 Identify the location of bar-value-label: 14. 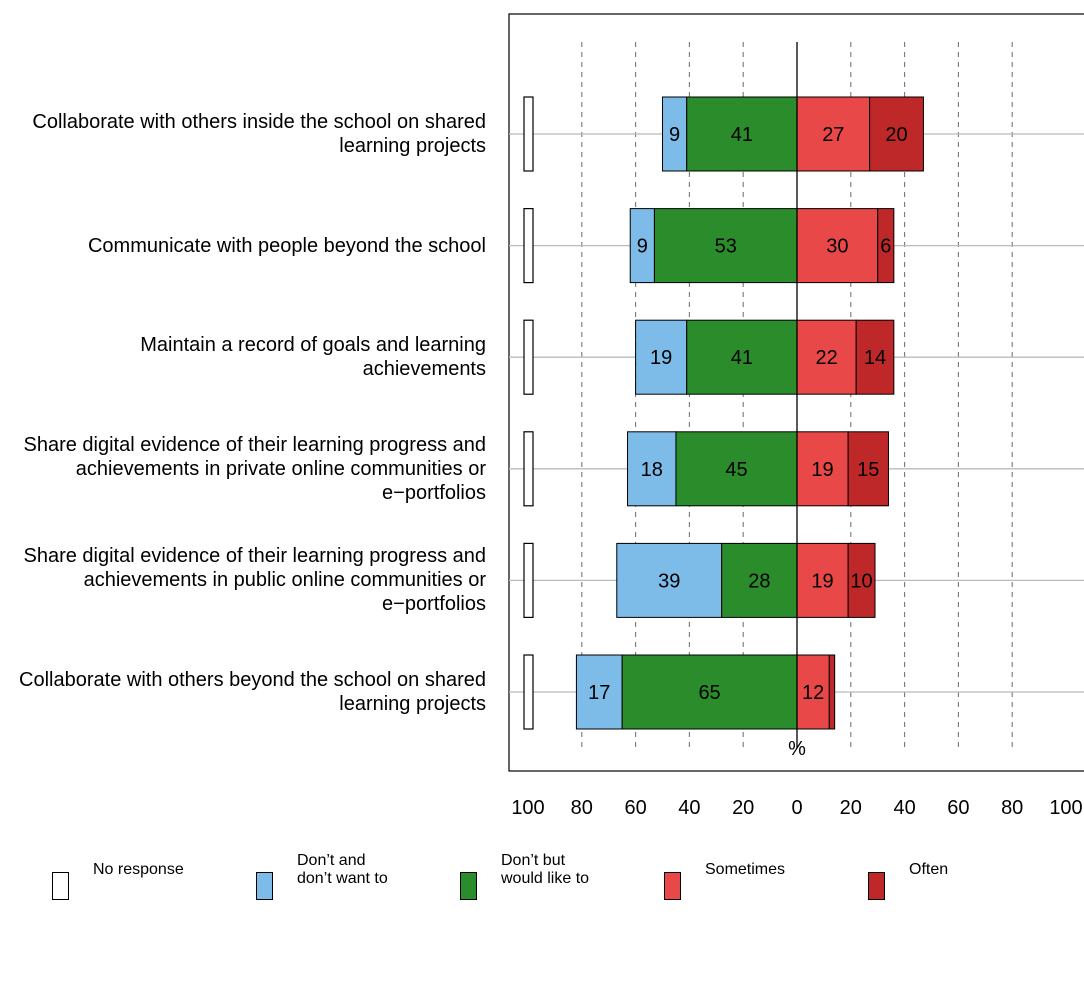
(875, 358).